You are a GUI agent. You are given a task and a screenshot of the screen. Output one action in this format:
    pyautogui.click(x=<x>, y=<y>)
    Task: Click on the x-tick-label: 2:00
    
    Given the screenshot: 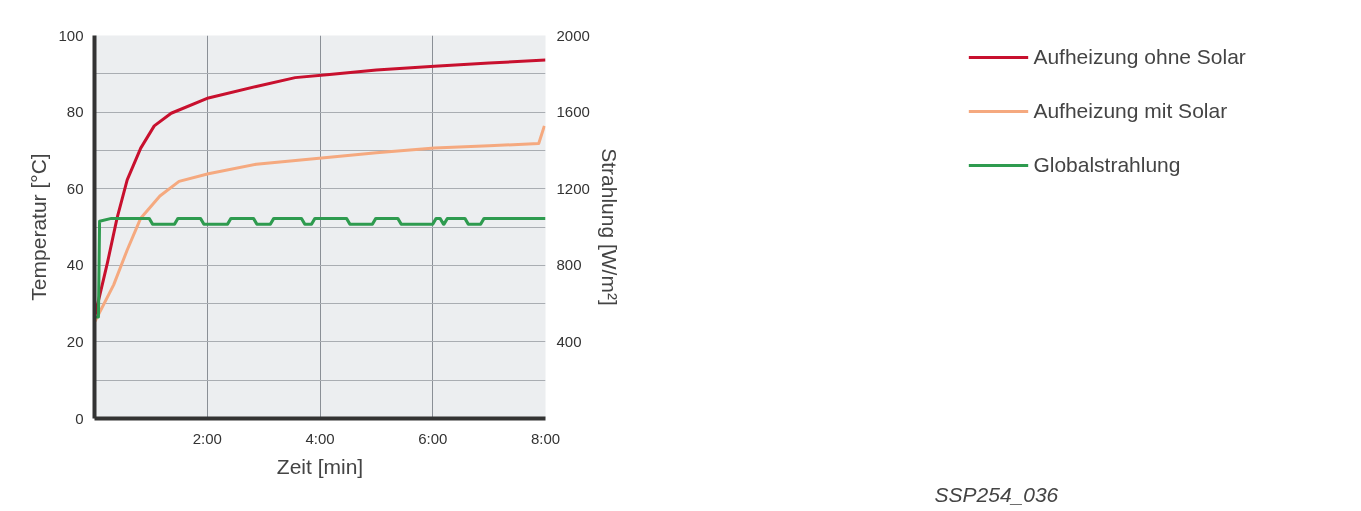 What is the action you would take?
    pyautogui.click(x=207, y=438)
    